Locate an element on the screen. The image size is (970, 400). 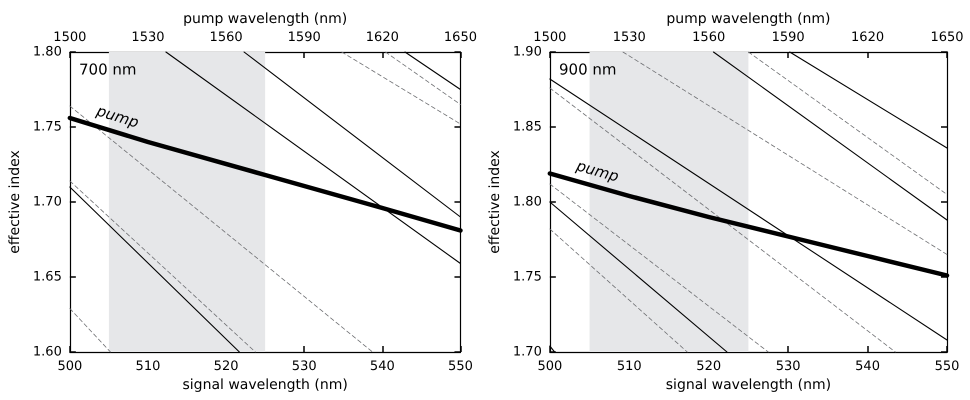
y-tick-label: 1.60 is located at coordinates (47, 352).